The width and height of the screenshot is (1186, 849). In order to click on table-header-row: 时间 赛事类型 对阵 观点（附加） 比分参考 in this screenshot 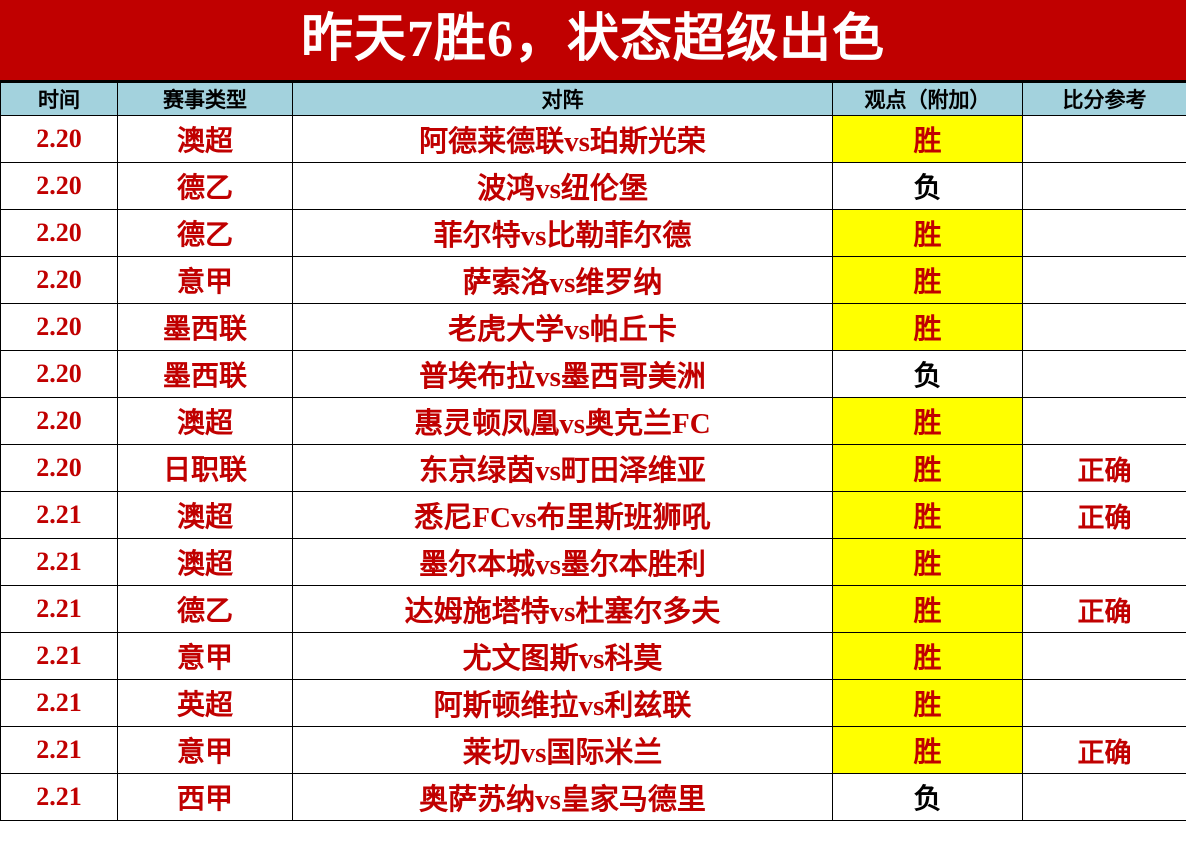, I will do `click(593, 99)`.